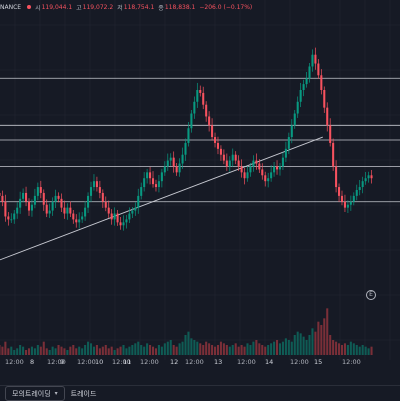  What do you see at coordinates (57, 7) in the screenshot?
I see `open-value: 119,044.1` at bounding box center [57, 7].